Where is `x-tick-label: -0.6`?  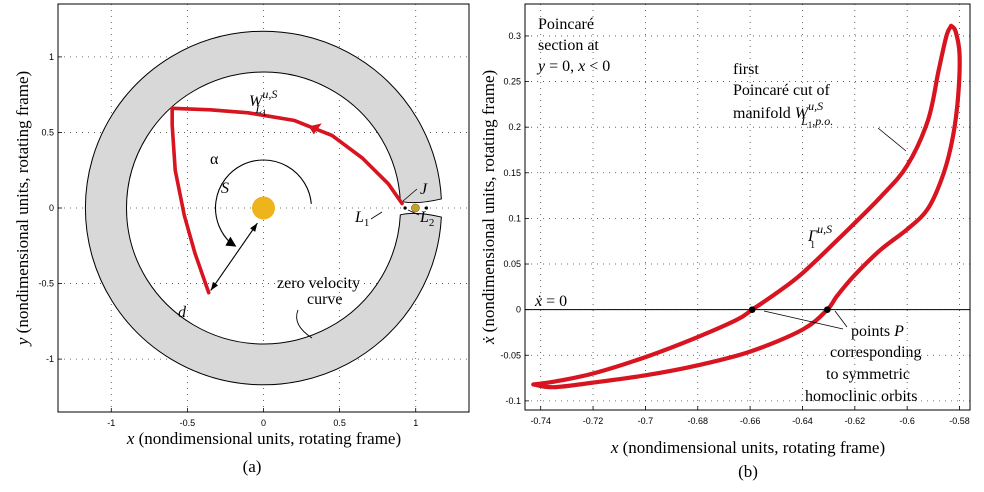 x-tick-label: -0.6 is located at coordinates (907, 421).